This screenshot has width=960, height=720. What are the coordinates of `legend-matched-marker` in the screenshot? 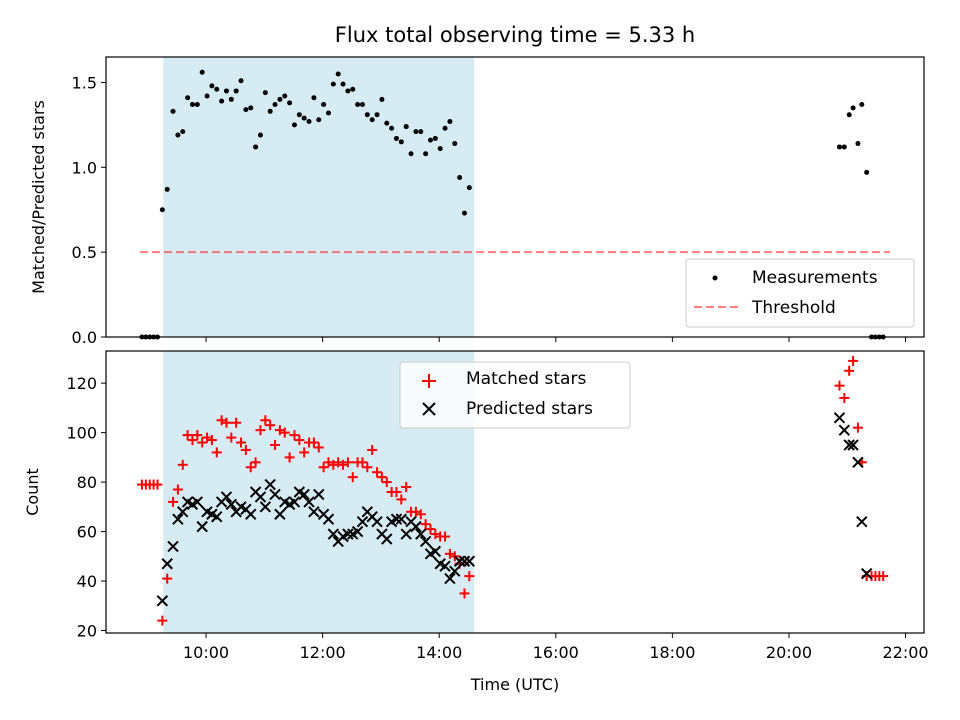 It's located at (429, 381).